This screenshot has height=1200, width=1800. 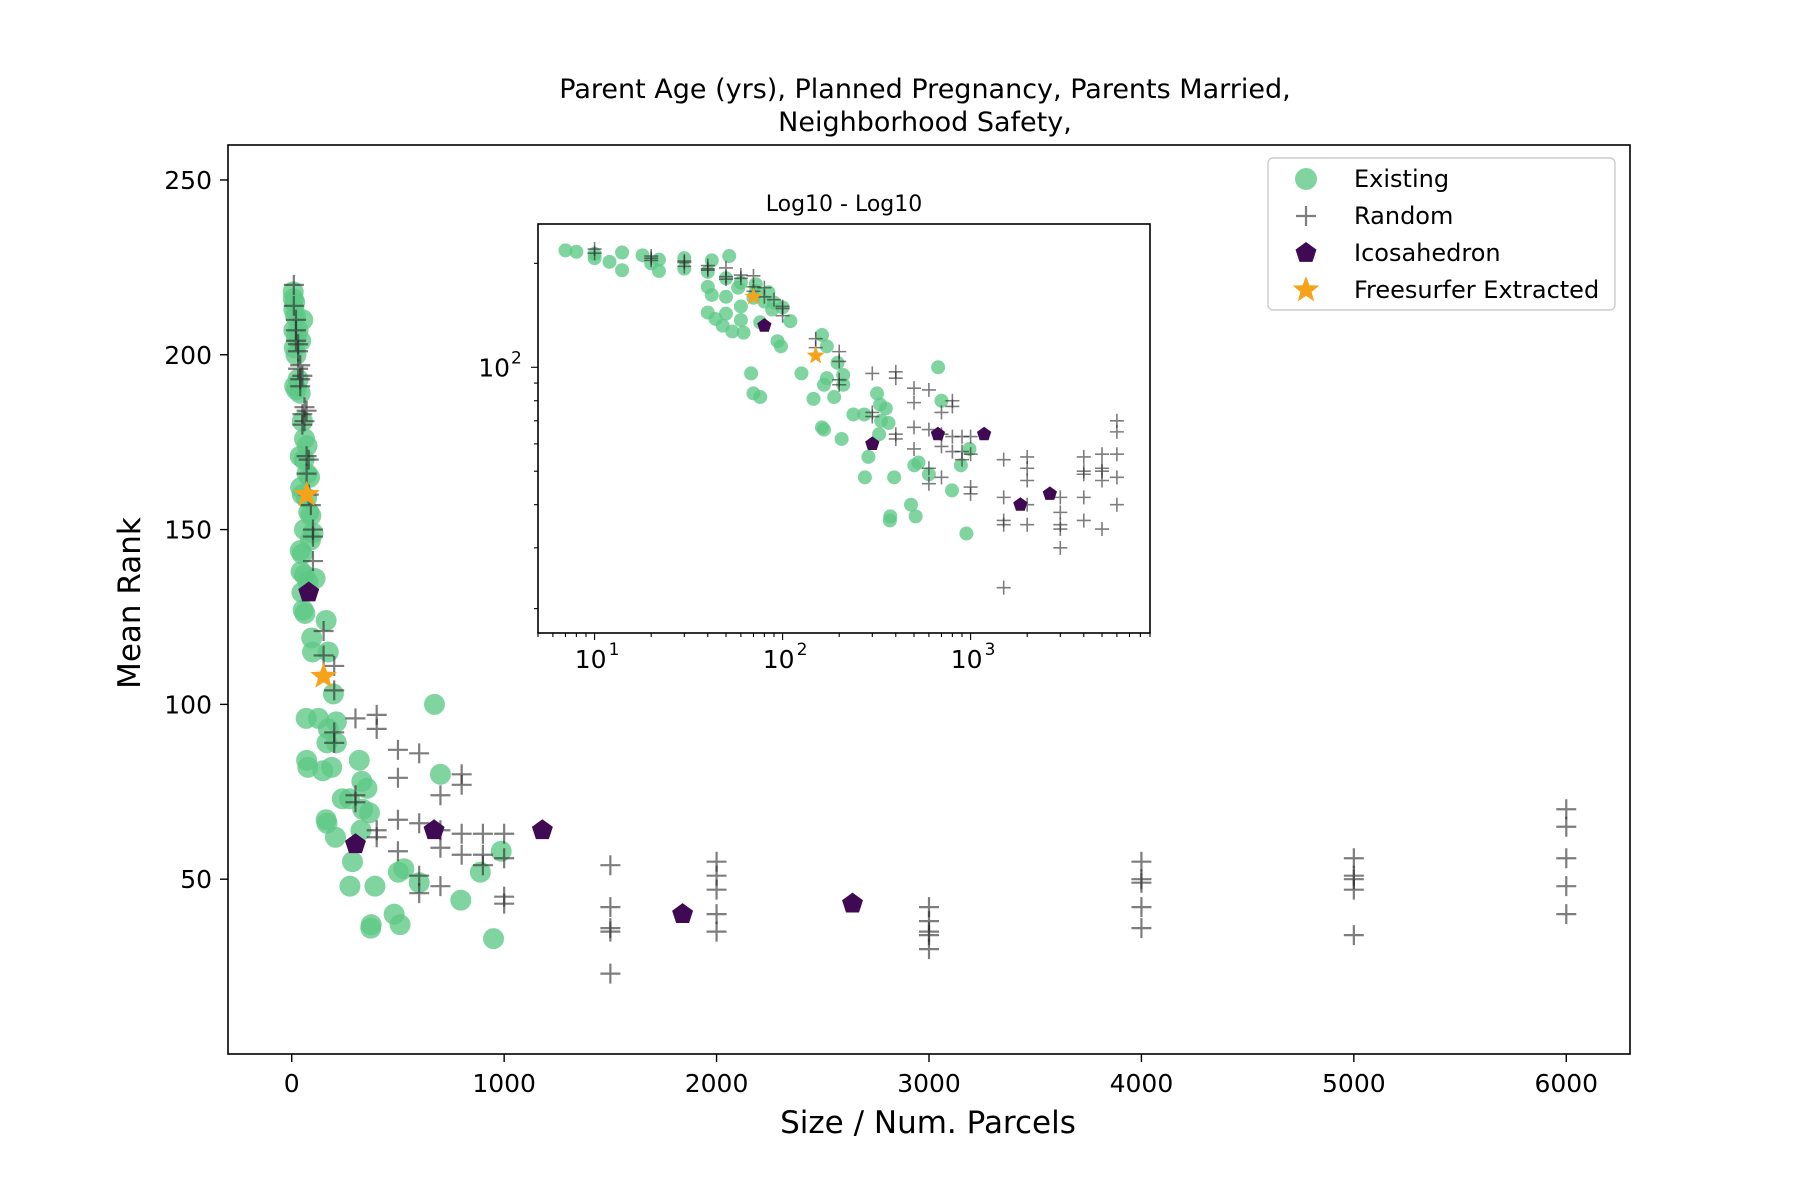 What do you see at coordinates (196, 879) in the screenshot?
I see `y-tick-label: 50` at bounding box center [196, 879].